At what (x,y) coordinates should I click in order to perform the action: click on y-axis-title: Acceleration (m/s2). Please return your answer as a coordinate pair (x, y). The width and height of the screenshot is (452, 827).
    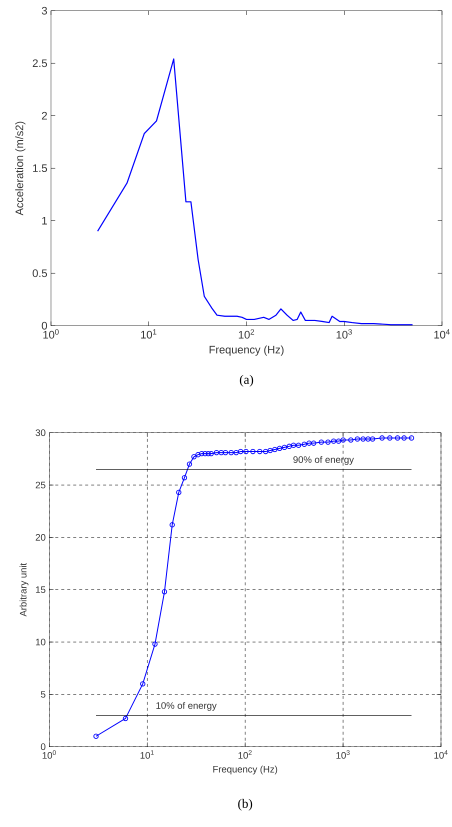
    Looking at the image, I should click on (20, 169).